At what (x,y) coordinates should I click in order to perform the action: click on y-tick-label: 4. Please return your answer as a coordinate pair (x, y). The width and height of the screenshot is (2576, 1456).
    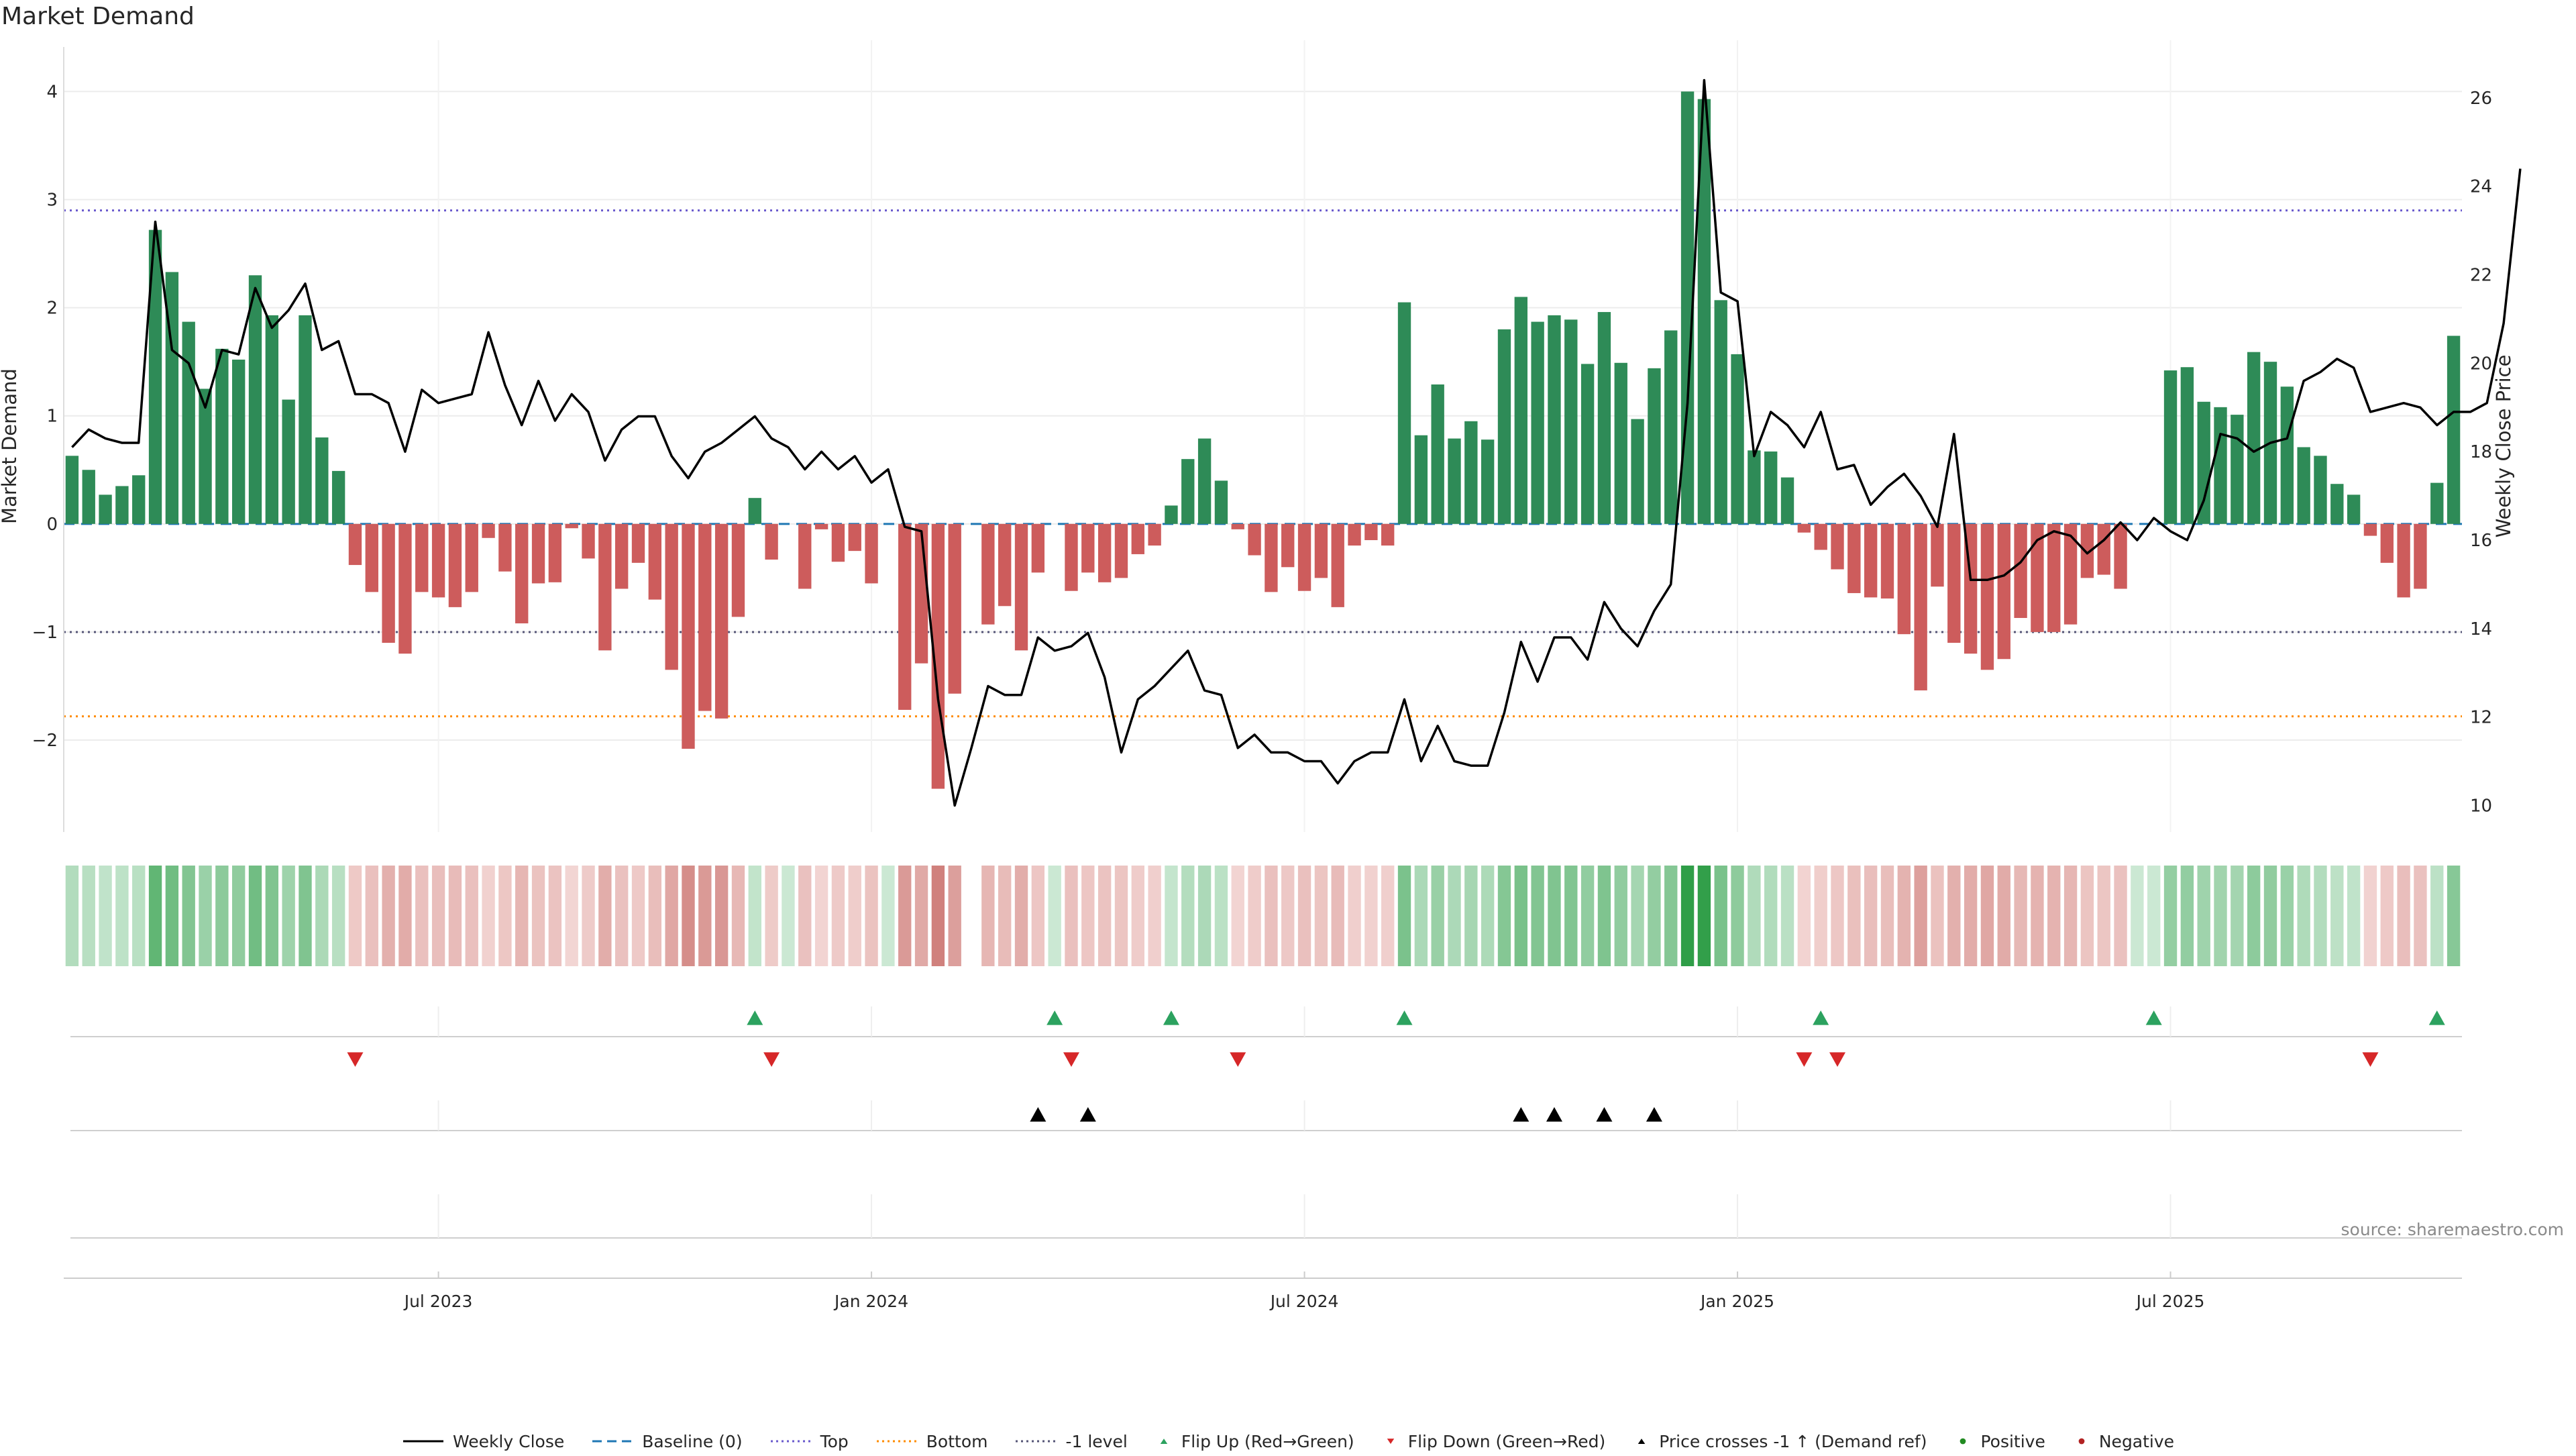
    Looking at the image, I should click on (52, 92).